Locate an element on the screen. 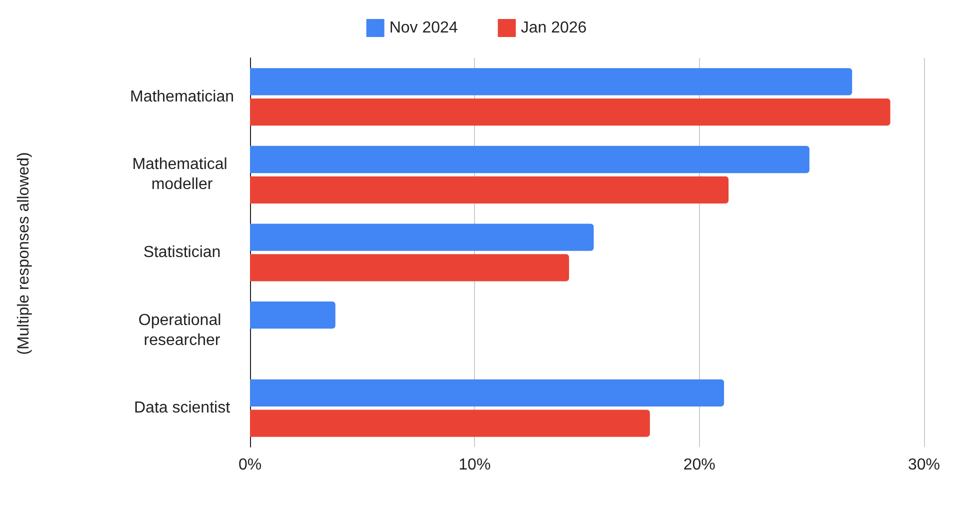 This screenshot has height=507, width=953. y-tick-label: Mathematician is located at coordinates (182, 97).